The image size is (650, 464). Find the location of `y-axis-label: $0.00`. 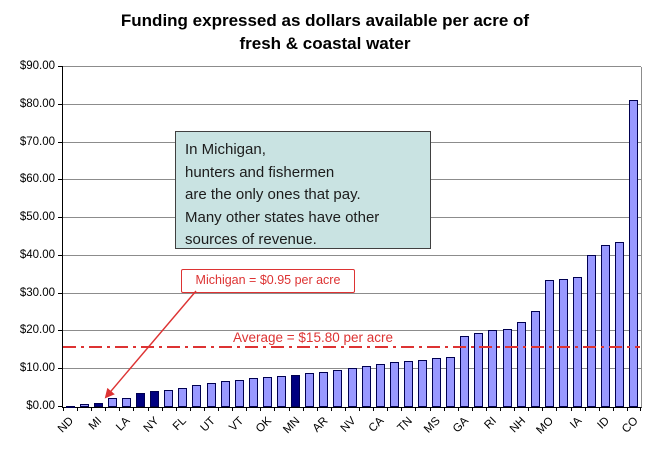

y-axis-label: $0.00 is located at coordinates (40, 406).